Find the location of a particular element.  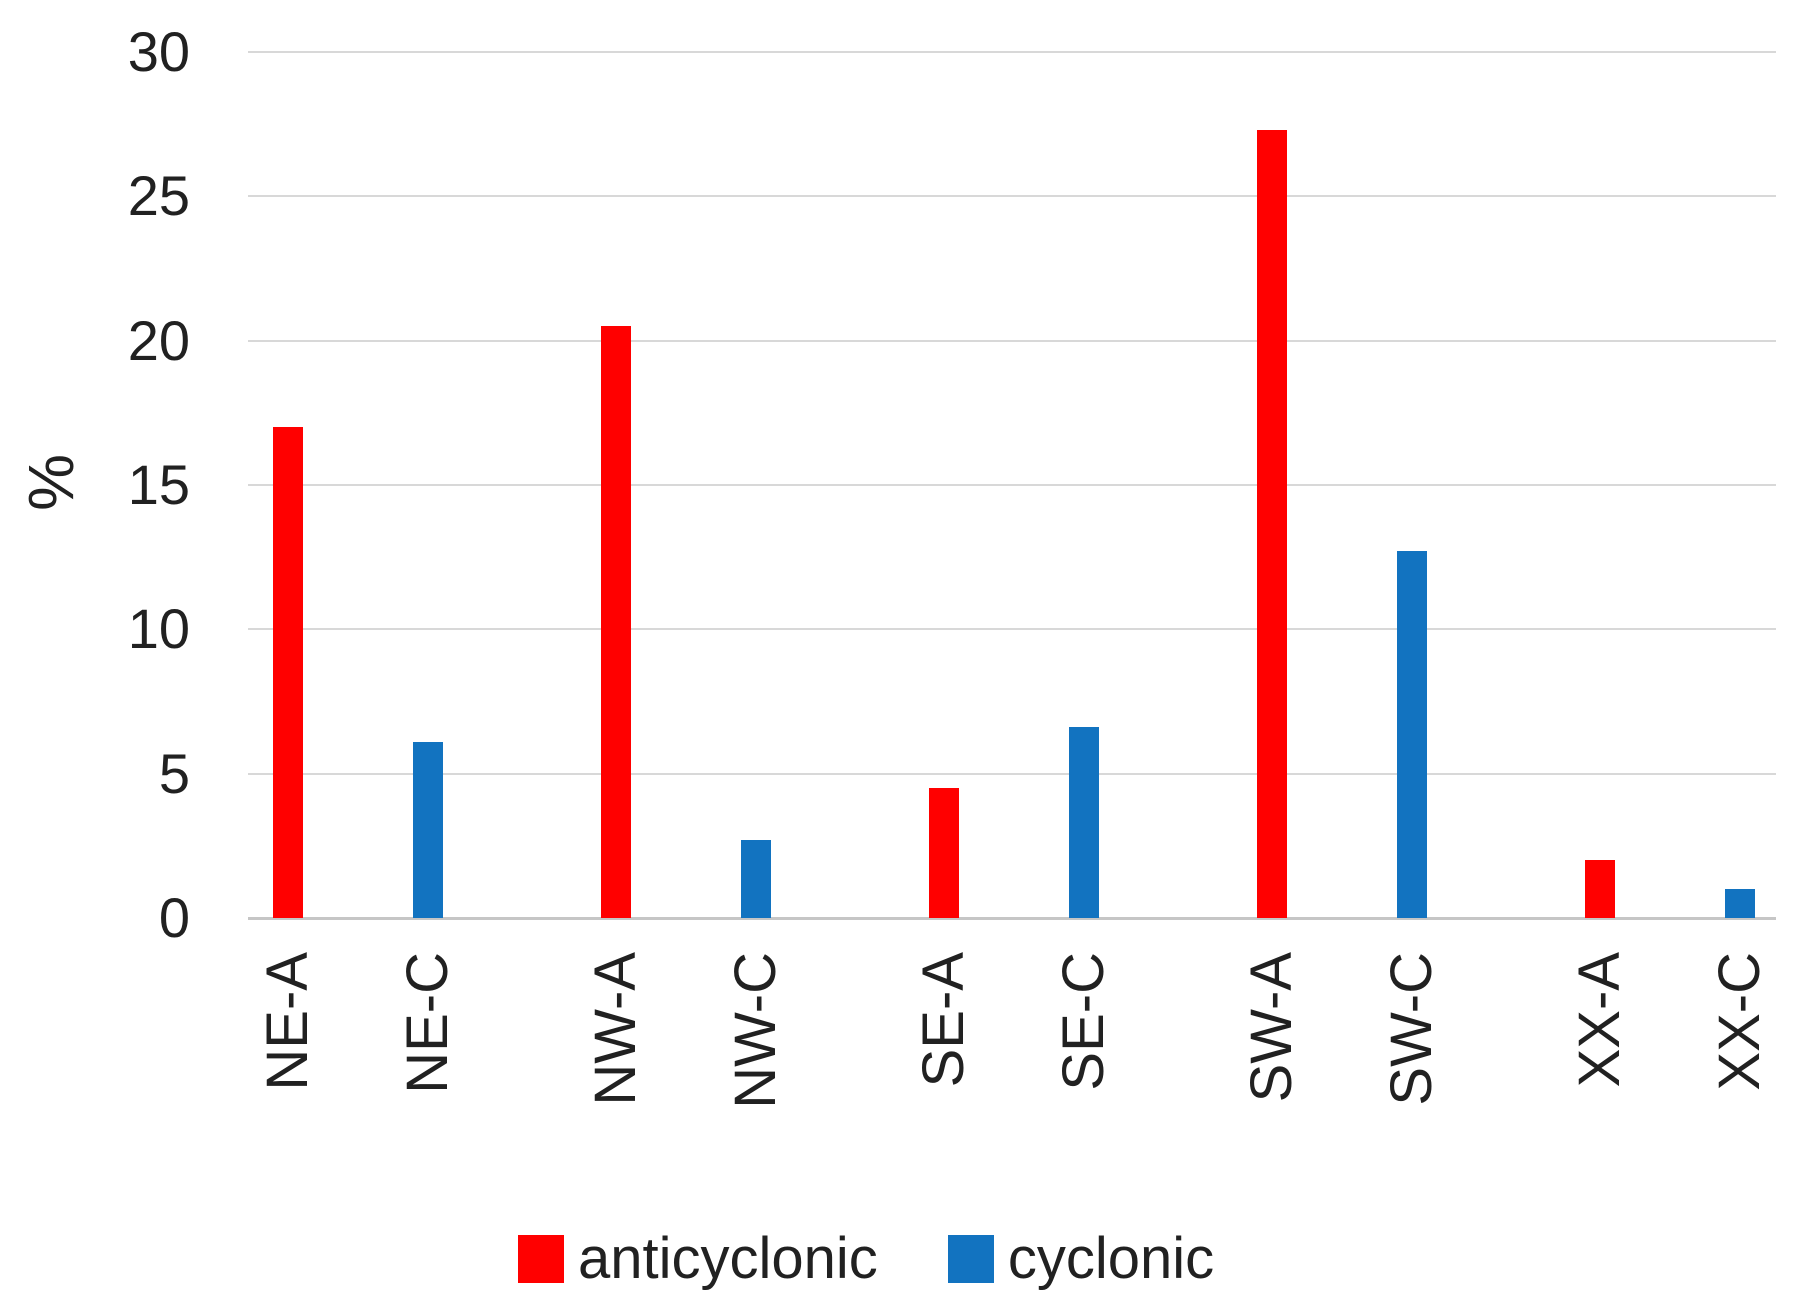

x-axis-label-text: NE-C is located at coordinates (427, 1023).